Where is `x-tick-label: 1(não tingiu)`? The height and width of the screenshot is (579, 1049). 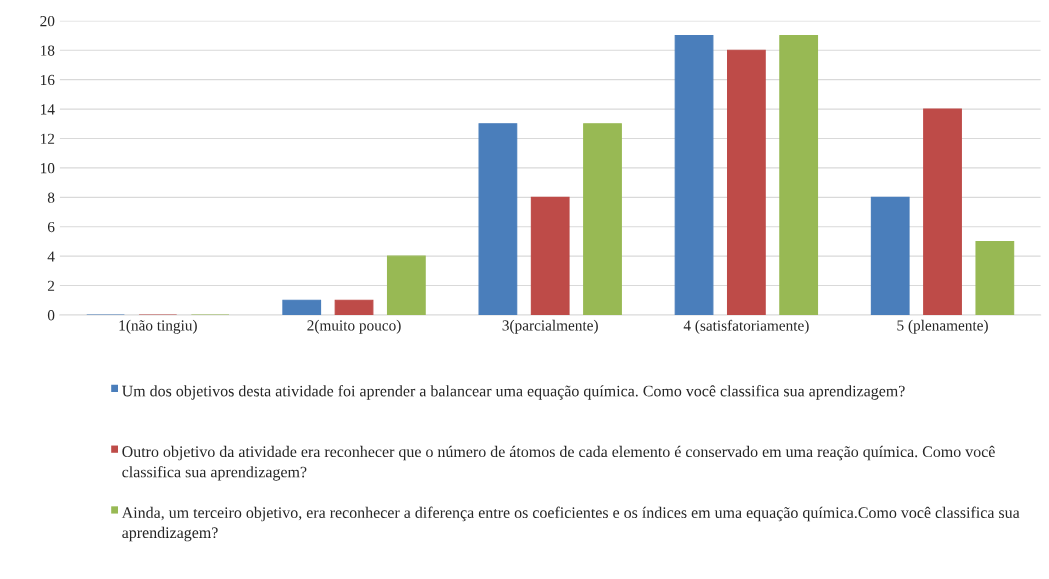
x-tick-label: 1(não tingiu) is located at coordinates (158, 326).